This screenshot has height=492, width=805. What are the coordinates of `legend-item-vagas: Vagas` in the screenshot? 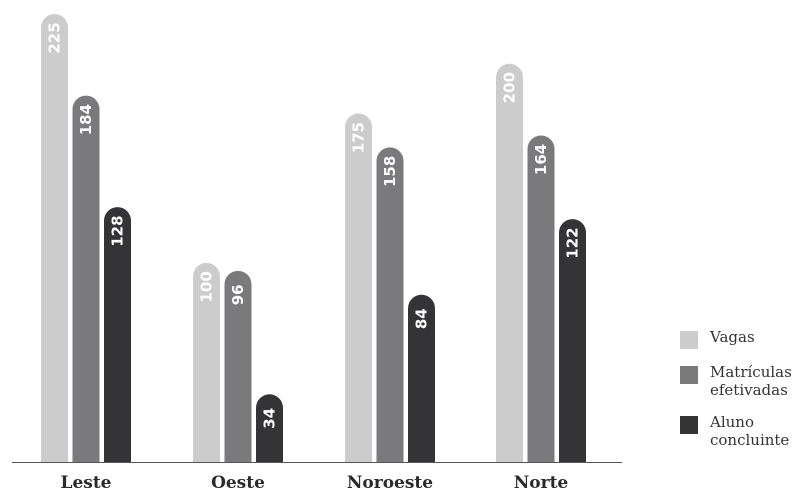 It's located at (742, 338).